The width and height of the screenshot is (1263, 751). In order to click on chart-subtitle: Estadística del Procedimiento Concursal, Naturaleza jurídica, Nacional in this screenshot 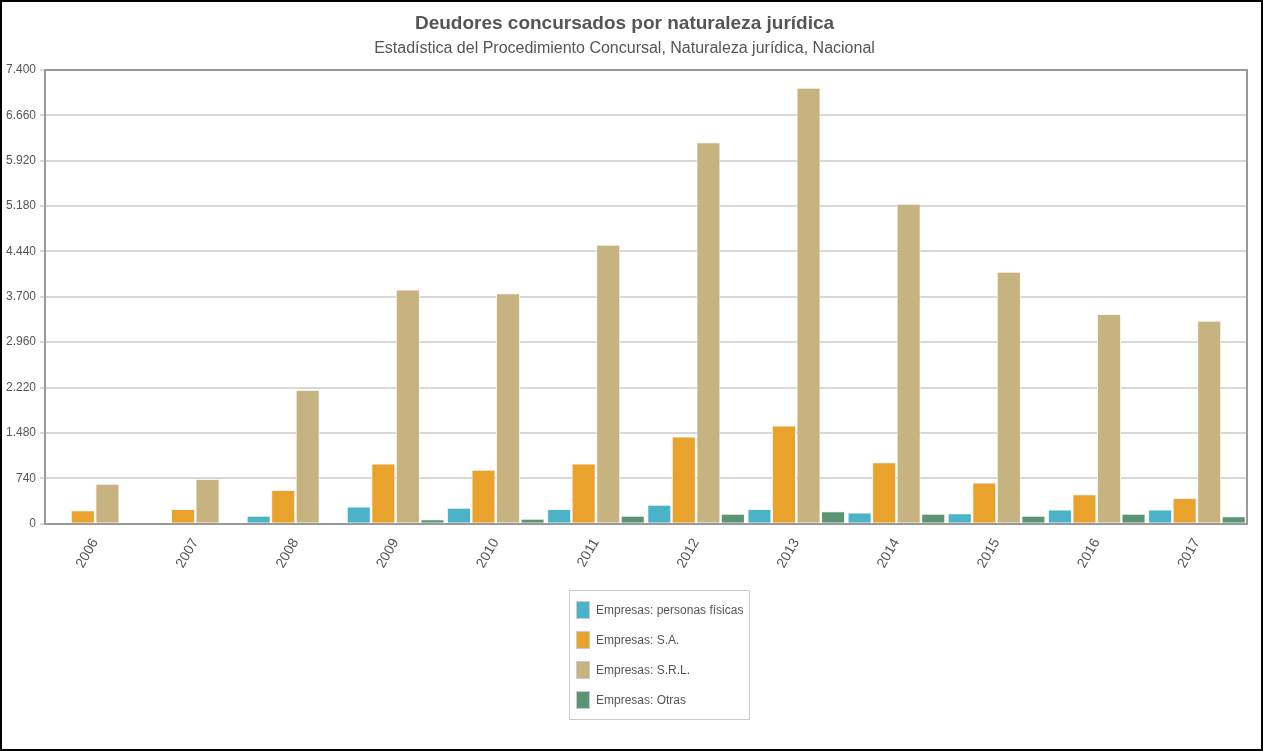, I will do `click(624, 47)`.